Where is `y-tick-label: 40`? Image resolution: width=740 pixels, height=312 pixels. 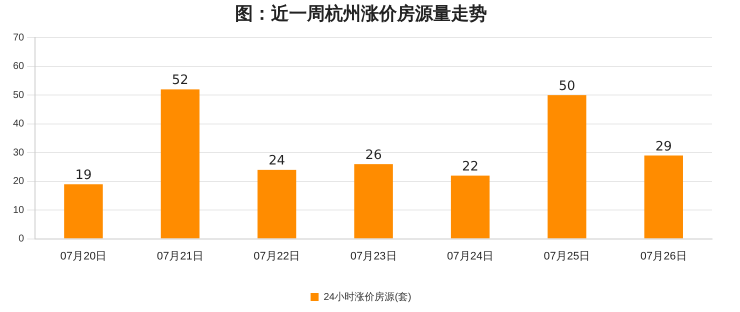 y-tick-label: 40 is located at coordinates (19, 124).